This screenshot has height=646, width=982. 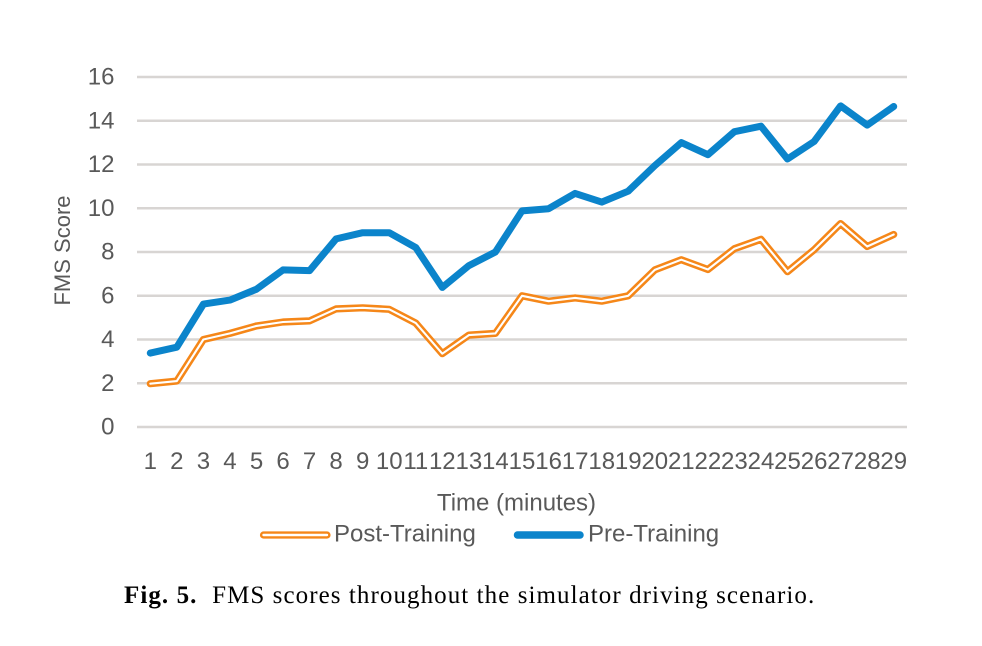 I want to click on svg-text: 26, so click(x=814, y=461).